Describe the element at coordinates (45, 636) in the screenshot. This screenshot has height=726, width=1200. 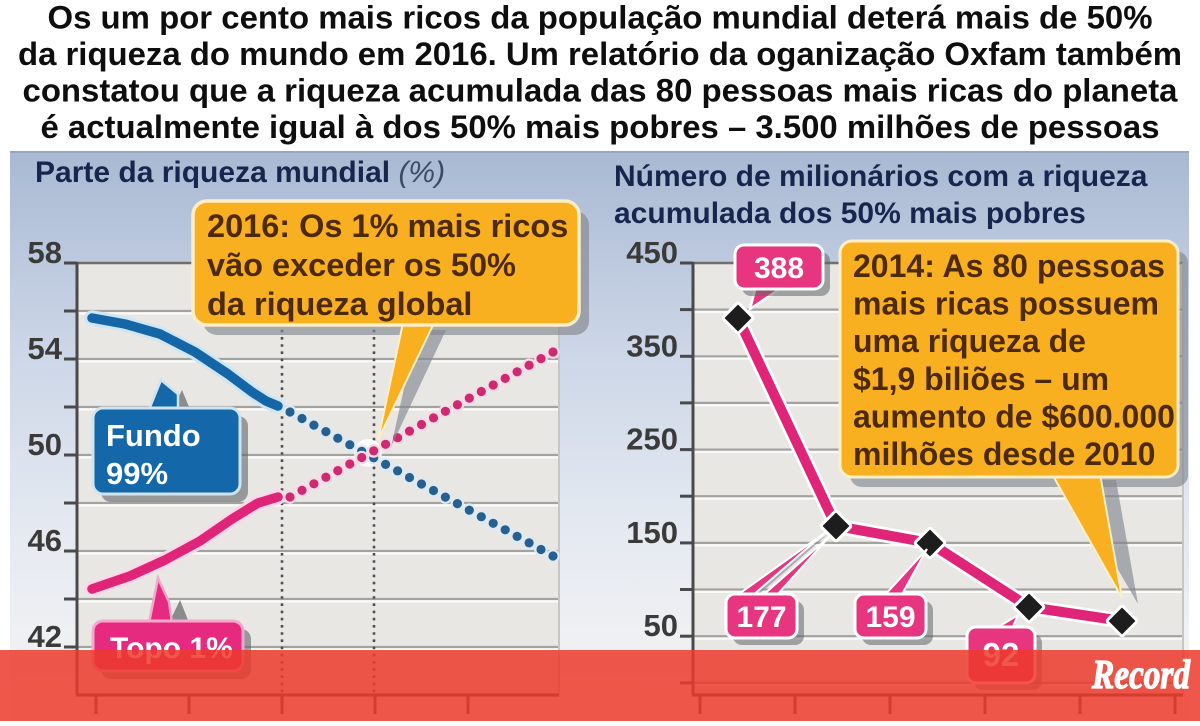
I see `svg-text: 42` at that location.